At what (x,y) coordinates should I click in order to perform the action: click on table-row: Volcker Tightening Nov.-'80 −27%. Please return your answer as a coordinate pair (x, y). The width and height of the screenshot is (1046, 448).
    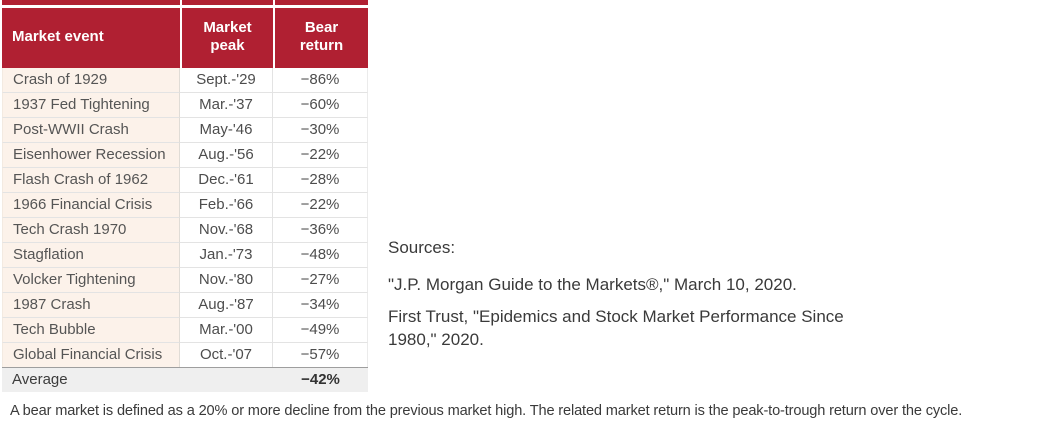
    Looking at the image, I should click on (185, 280).